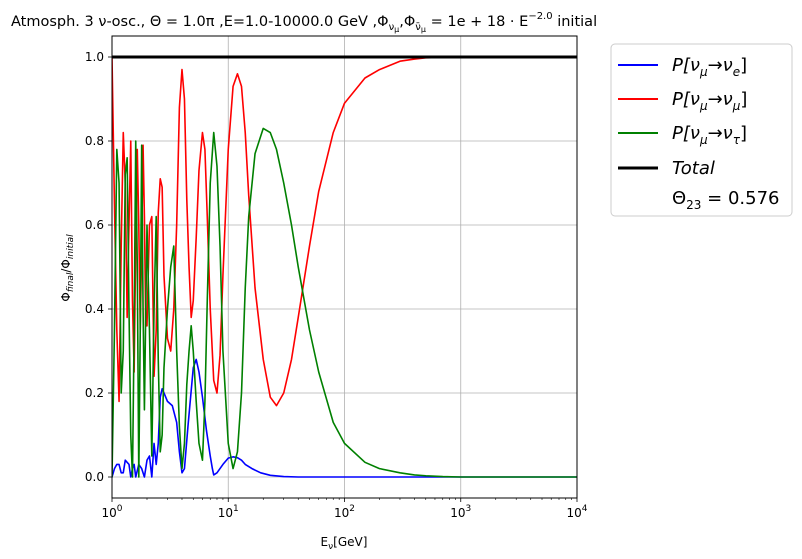 Image resolution: width=802 pixels, height=559 pixels. I want to click on y-tick-label: 0.4, so click(94, 309).